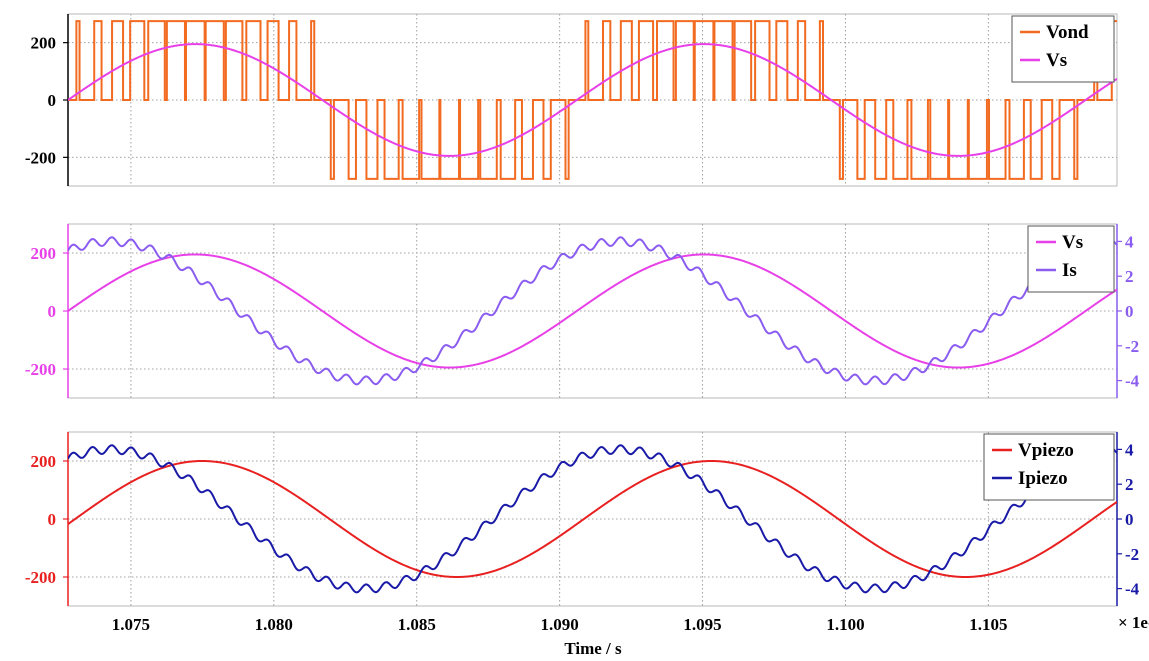  What do you see at coordinates (1046, 450) in the screenshot?
I see `legend-entry: Vpiezo` at bounding box center [1046, 450].